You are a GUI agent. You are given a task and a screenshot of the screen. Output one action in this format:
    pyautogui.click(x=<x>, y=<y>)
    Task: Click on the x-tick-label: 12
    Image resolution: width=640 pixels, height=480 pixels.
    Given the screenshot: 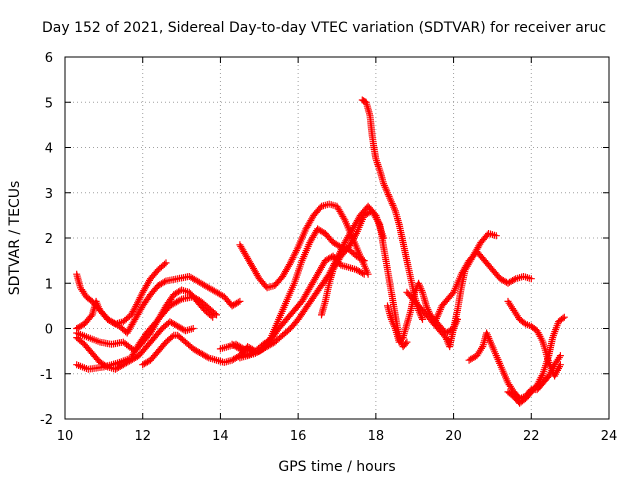 What is the action you would take?
    pyautogui.click(x=142, y=436)
    